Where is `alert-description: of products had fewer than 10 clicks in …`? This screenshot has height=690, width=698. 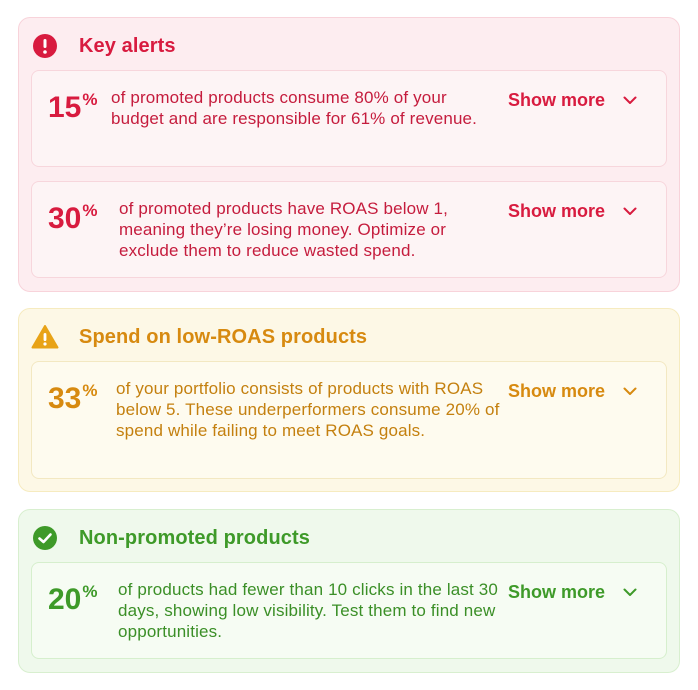 alert-description: of products had fewer than 10 clicks in … is located at coordinates (308, 610).